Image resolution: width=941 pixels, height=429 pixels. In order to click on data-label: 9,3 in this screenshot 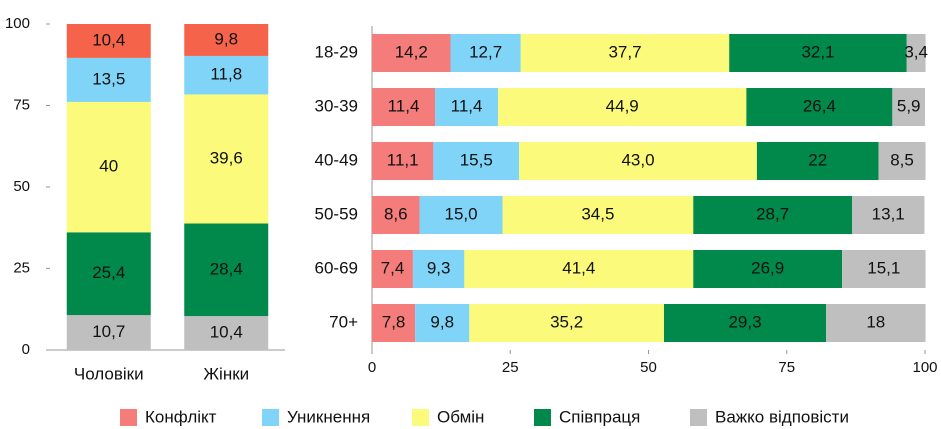, I will do `click(439, 267)`.